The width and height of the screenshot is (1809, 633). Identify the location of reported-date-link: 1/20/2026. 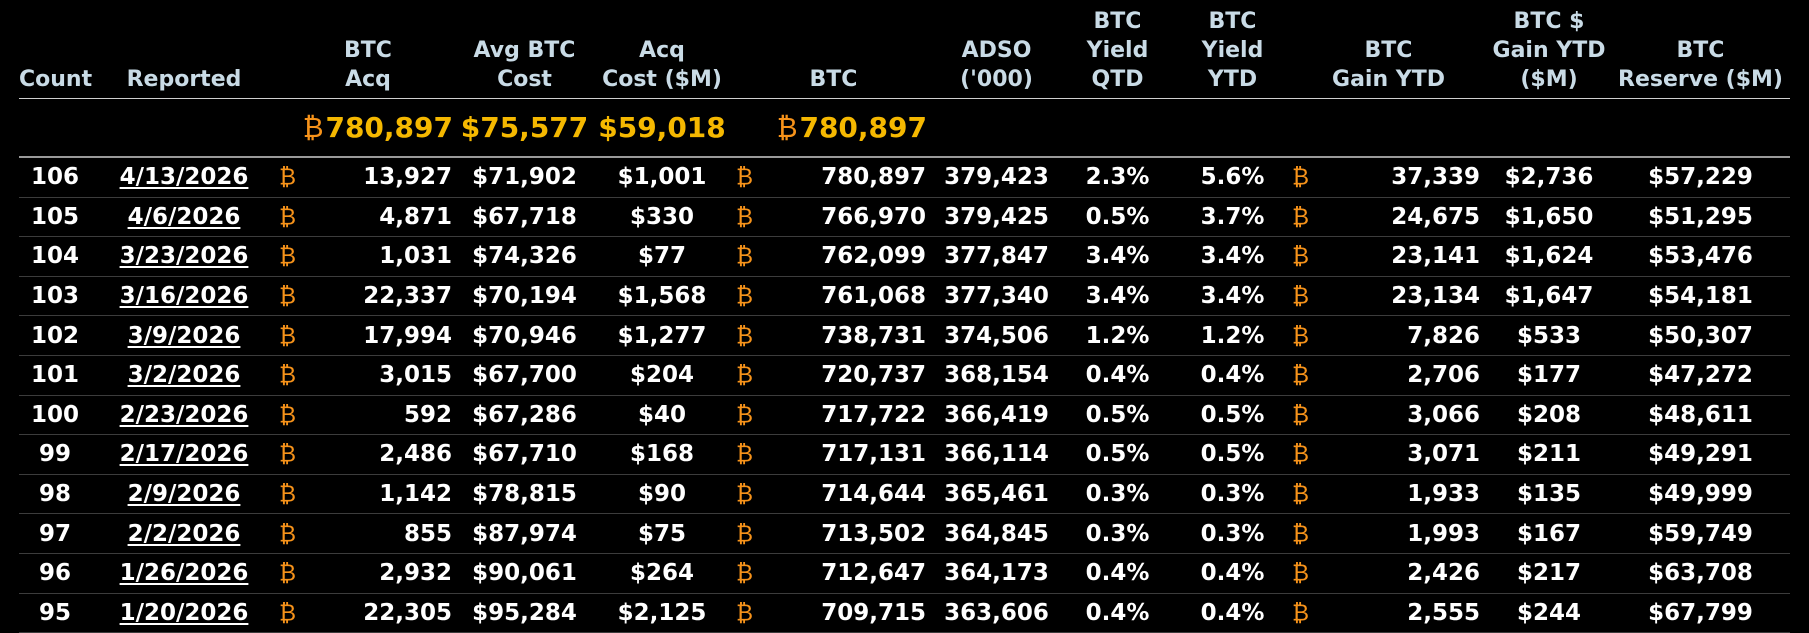
(184, 612).